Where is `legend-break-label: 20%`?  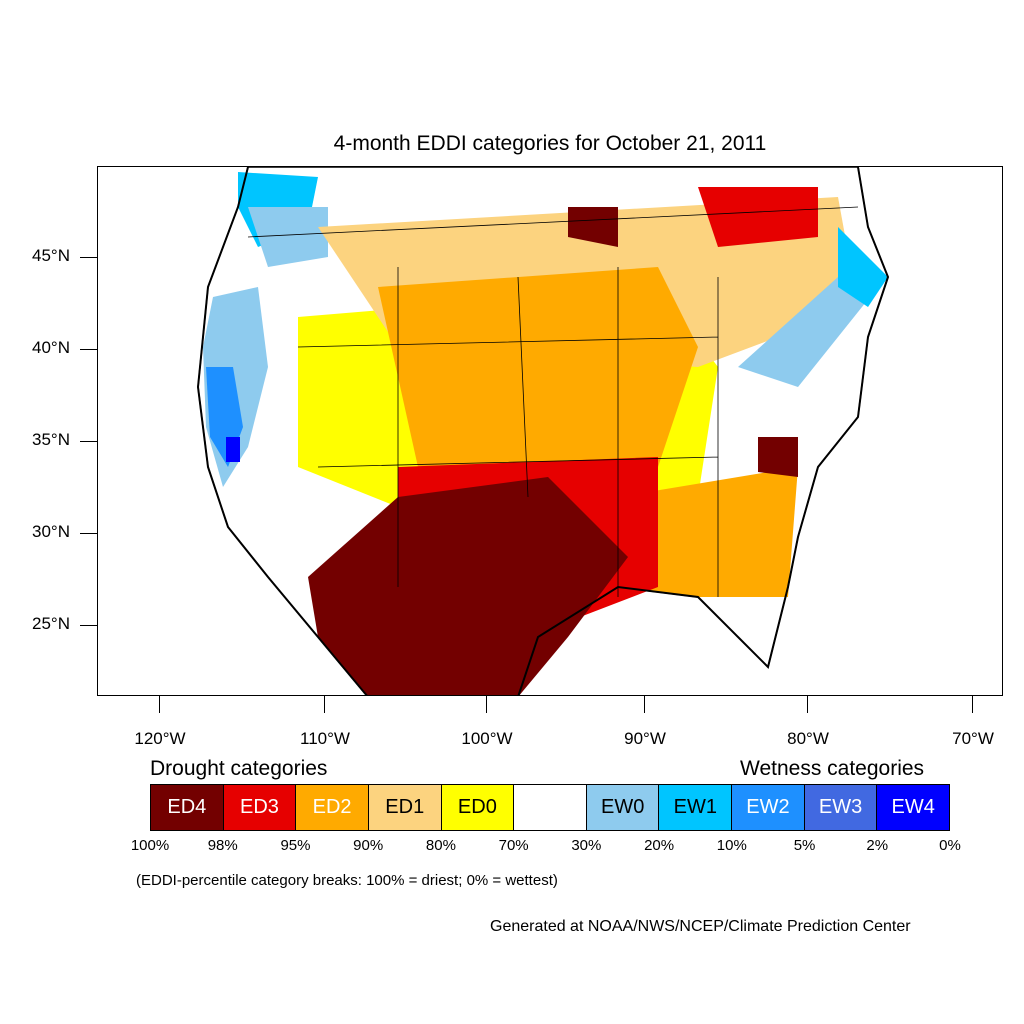 legend-break-label: 20% is located at coordinates (659, 845).